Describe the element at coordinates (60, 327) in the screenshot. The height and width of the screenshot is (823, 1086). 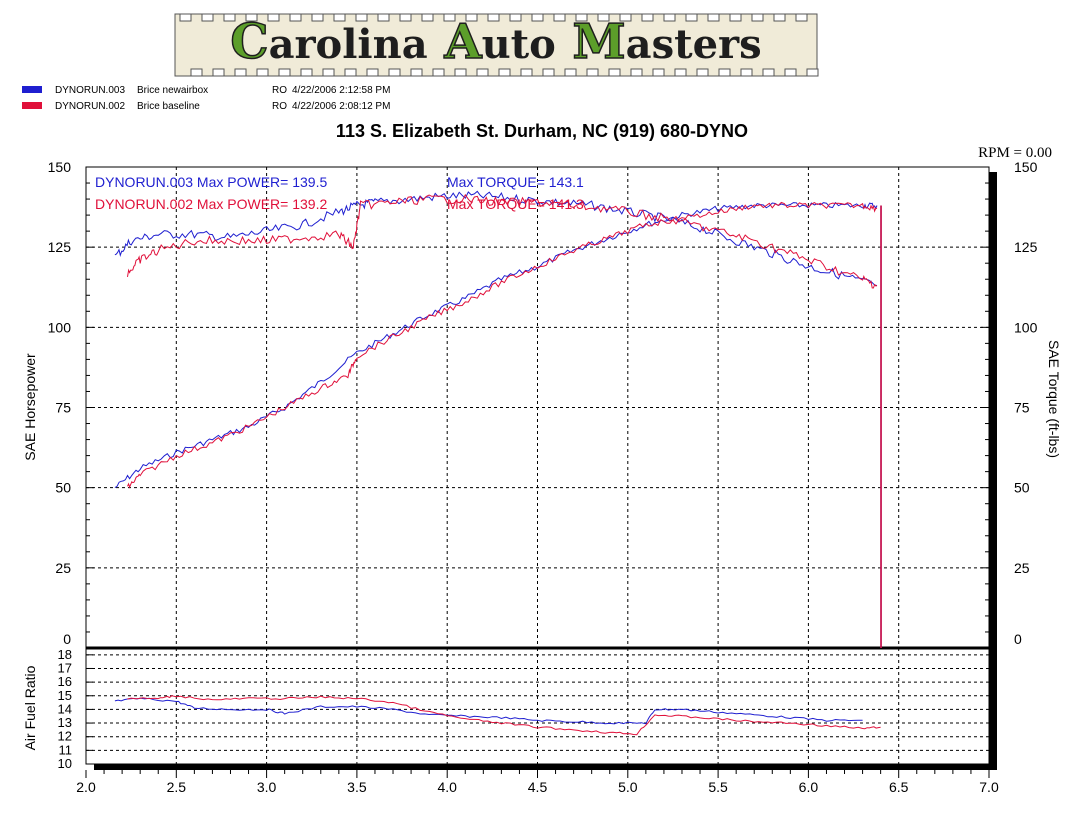
I see `hp-tick-label: 100` at that location.